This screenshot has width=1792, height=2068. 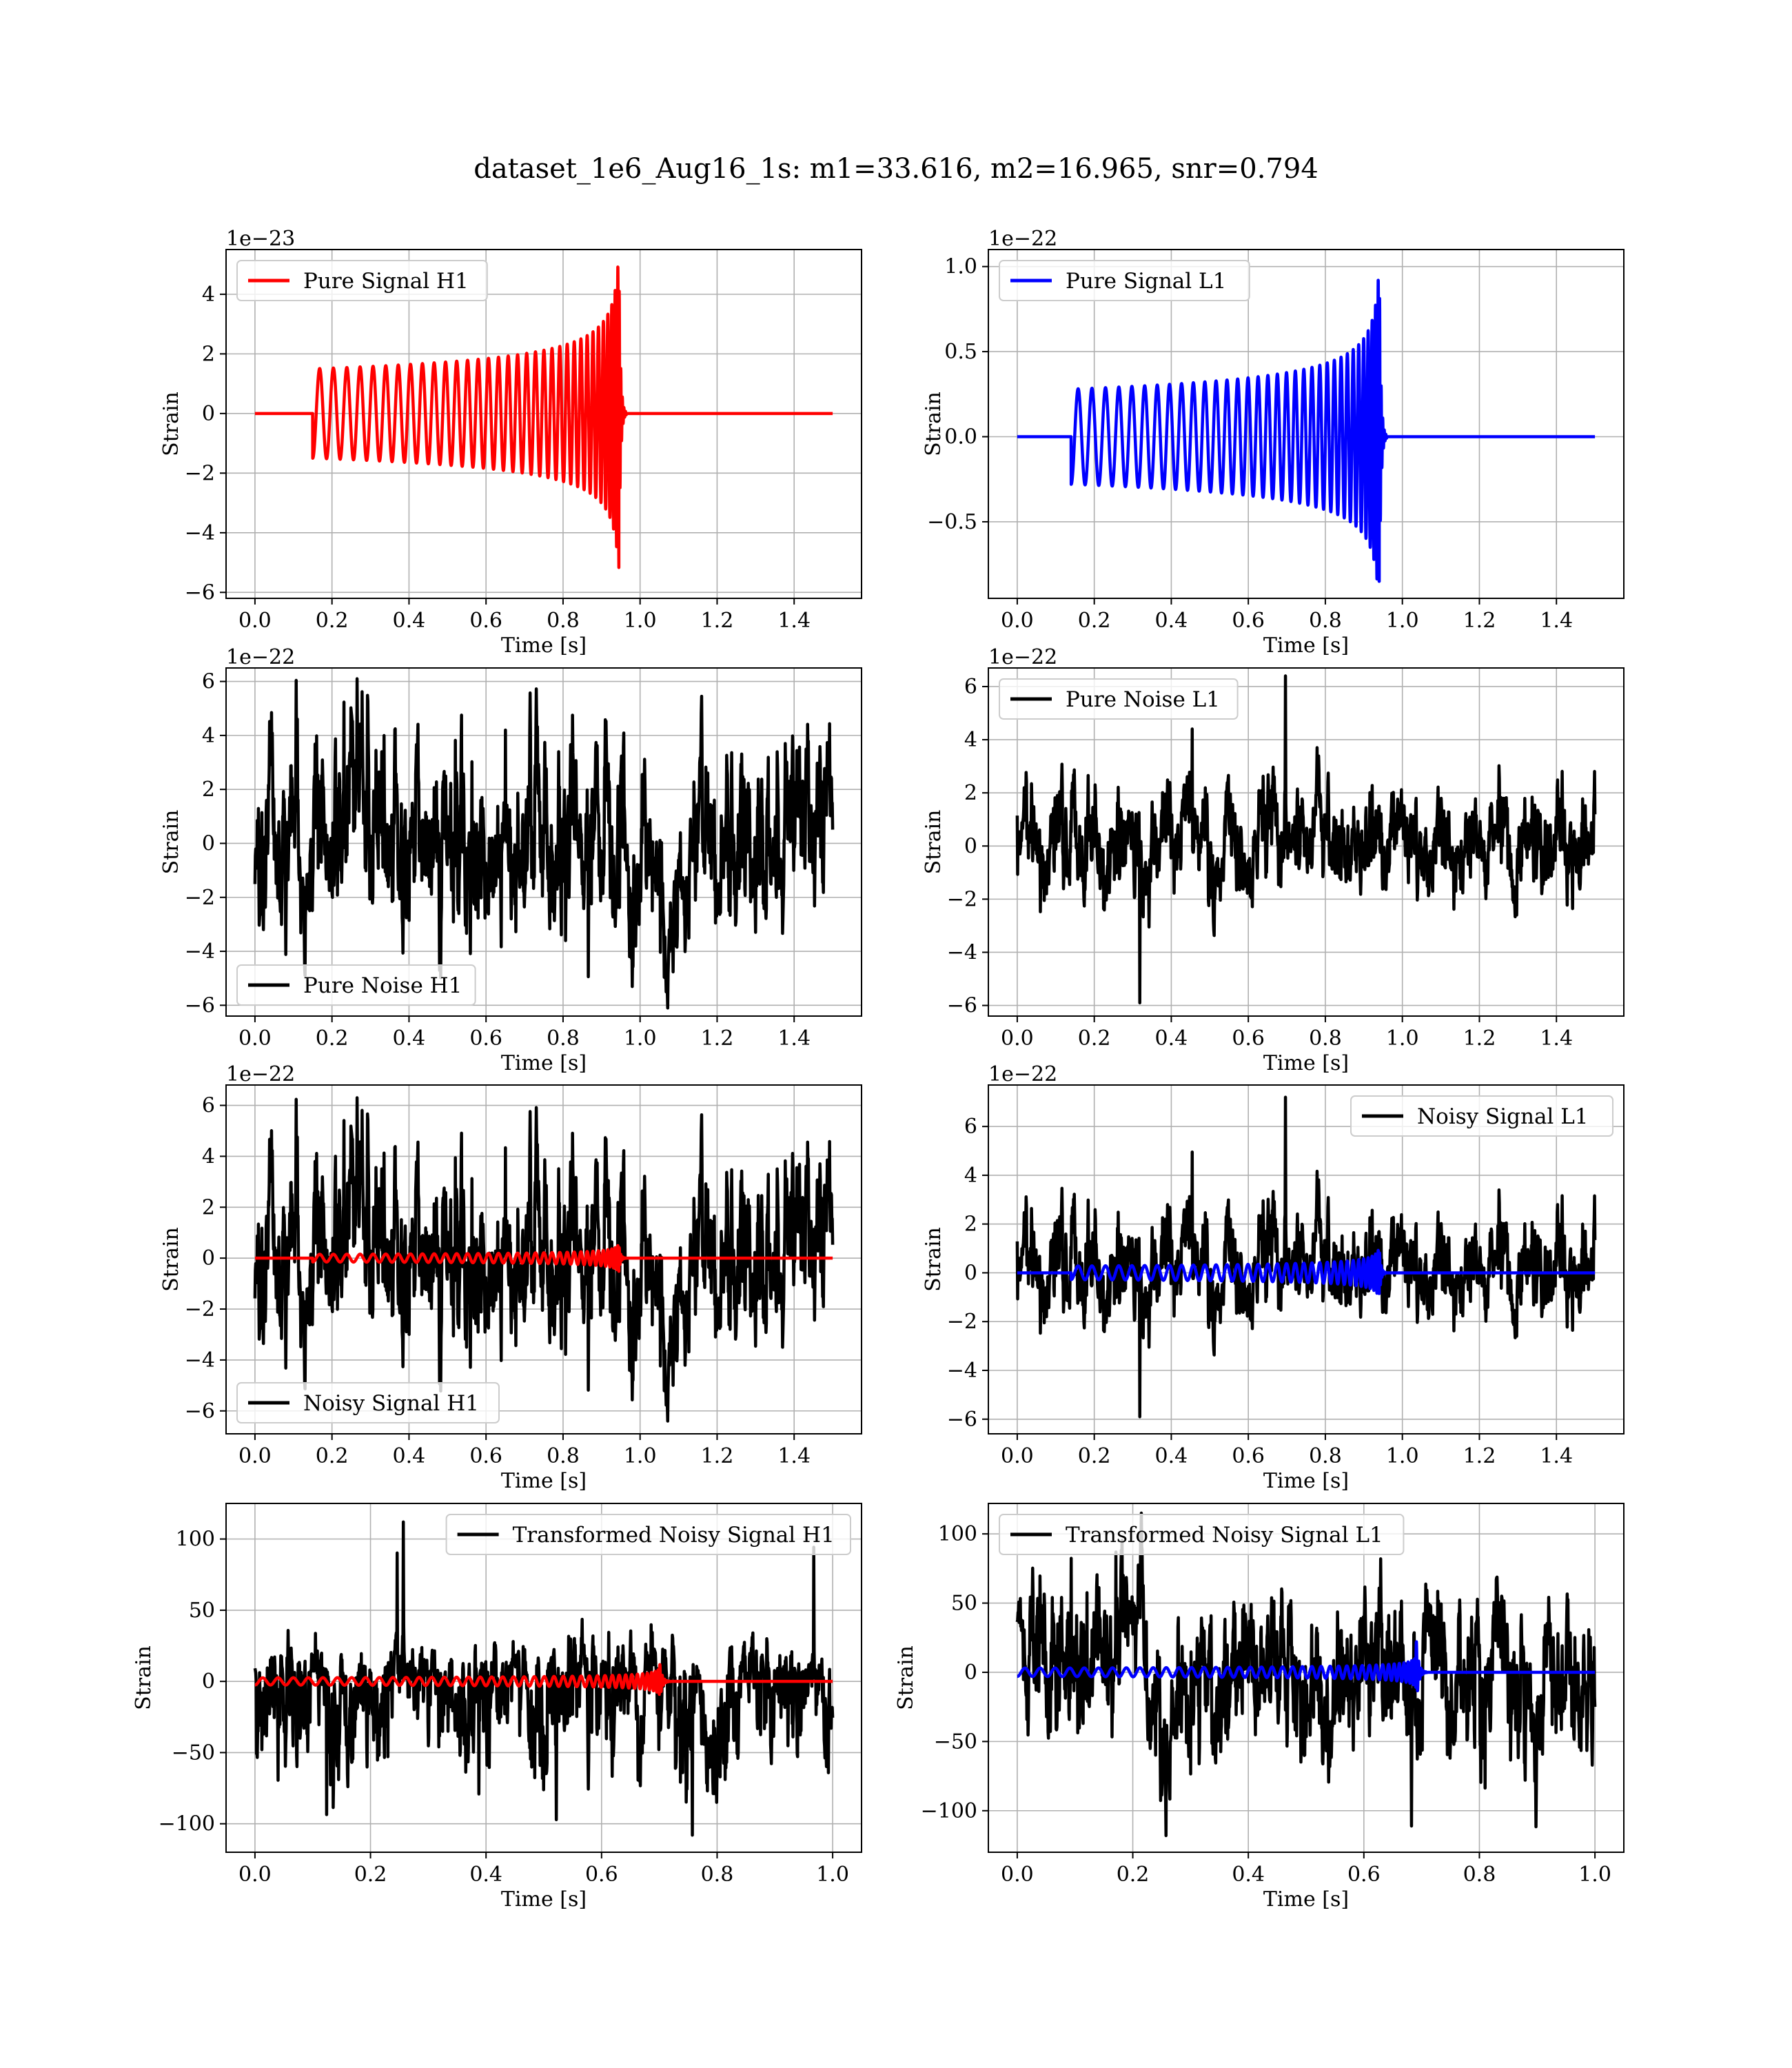 I want to click on y-tick-label: −100, so click(x=187, y=1824).